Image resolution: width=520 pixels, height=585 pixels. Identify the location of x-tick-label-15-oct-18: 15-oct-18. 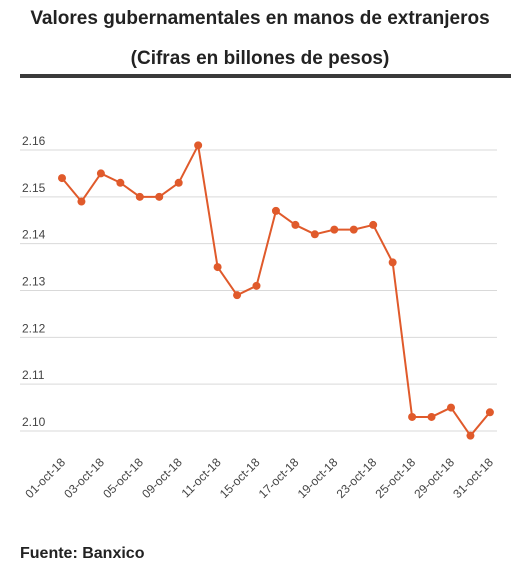
(240, 478).